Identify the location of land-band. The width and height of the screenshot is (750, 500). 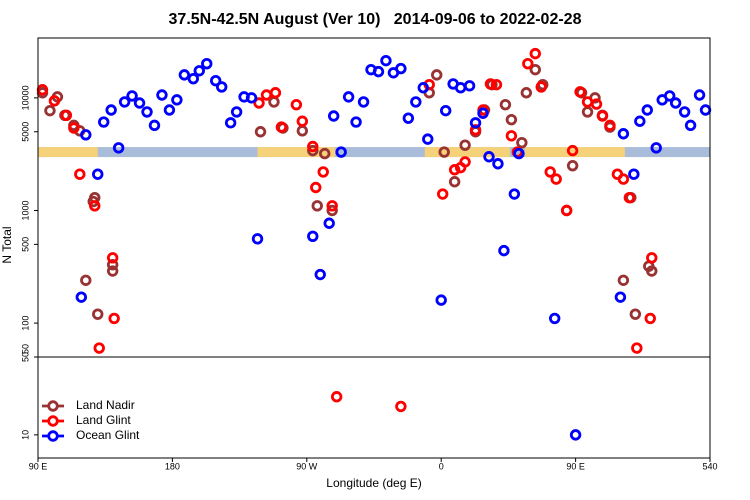
(574, 152).